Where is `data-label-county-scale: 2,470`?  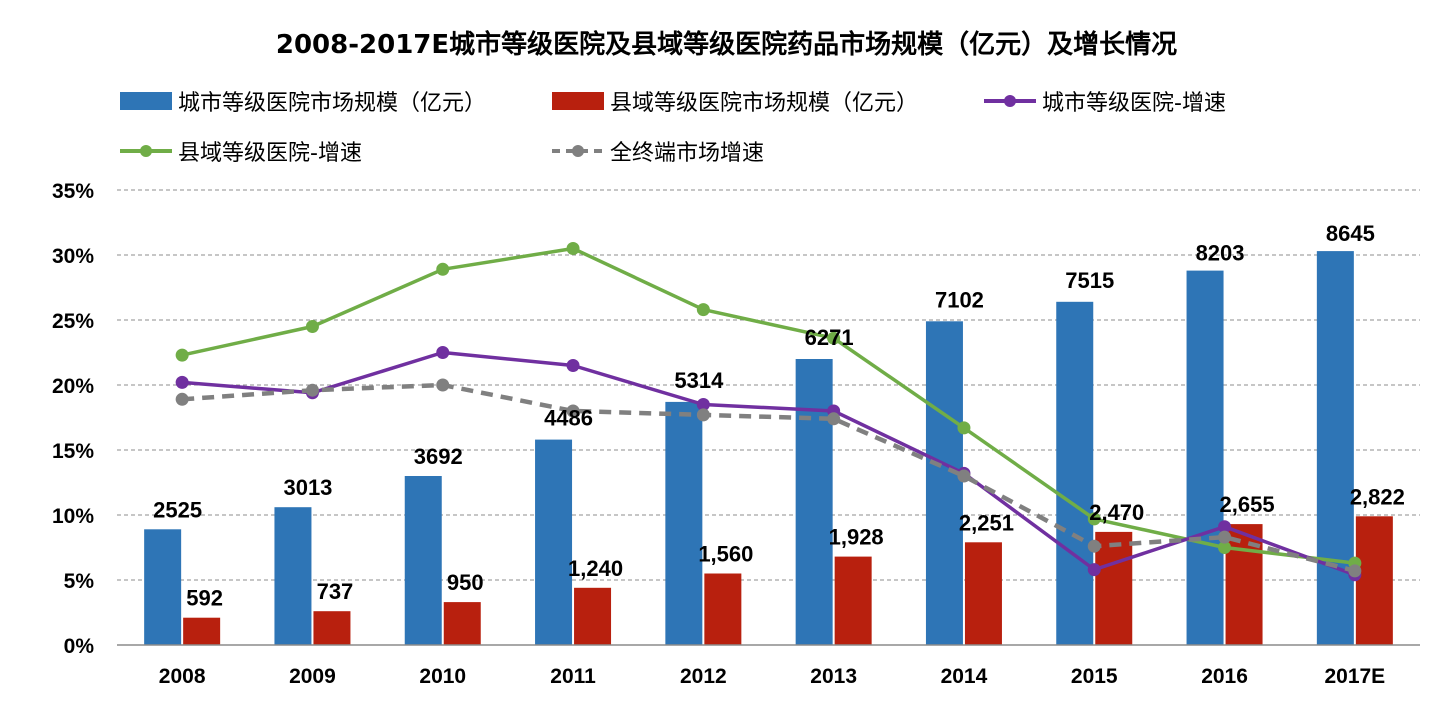
data-label-county-scale: 2,470 is located at coordinates (1116, 512).